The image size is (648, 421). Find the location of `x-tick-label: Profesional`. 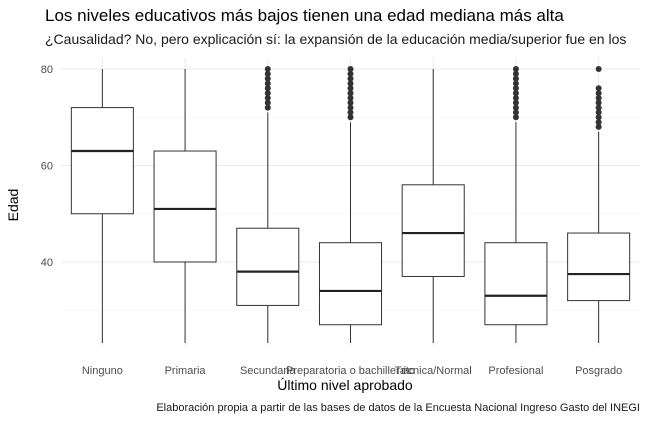

x-tick-label: Profesional is located at coordinates (515, 371).